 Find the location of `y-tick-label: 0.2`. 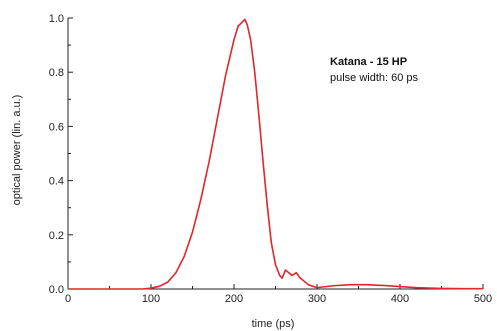

y-tick-label: 0.2 is located at coordinates (56, 236).